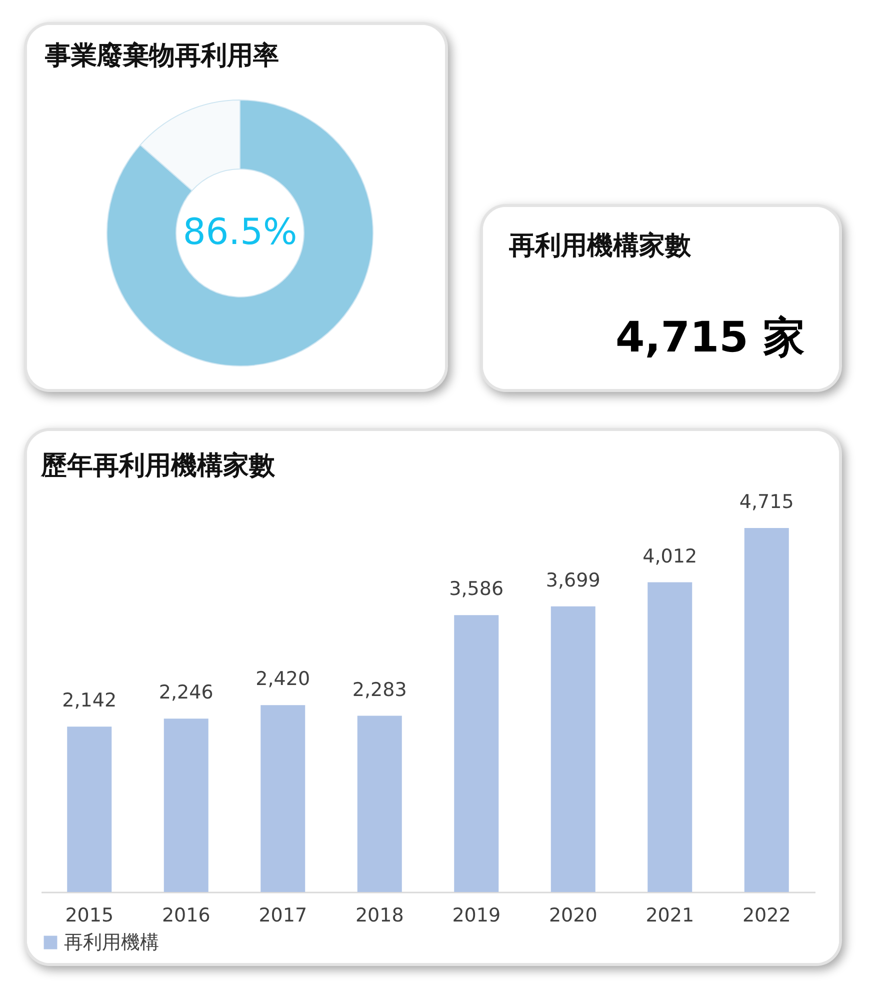 The image size is (873, 998). What do you see at coordinates (379, 689) in the screenshot?
I see `data-label: 2,283` at bounding box center [379, 689].